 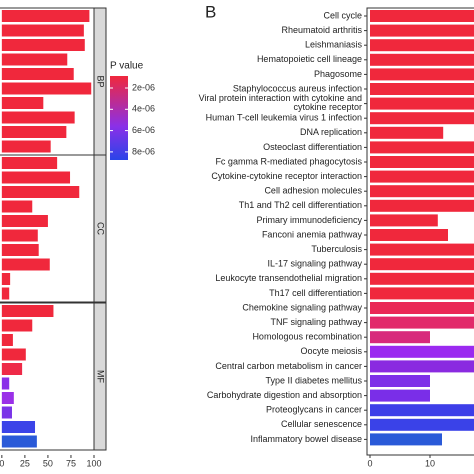 I want to click on legend-title: P value, so click(x=127, y=66).